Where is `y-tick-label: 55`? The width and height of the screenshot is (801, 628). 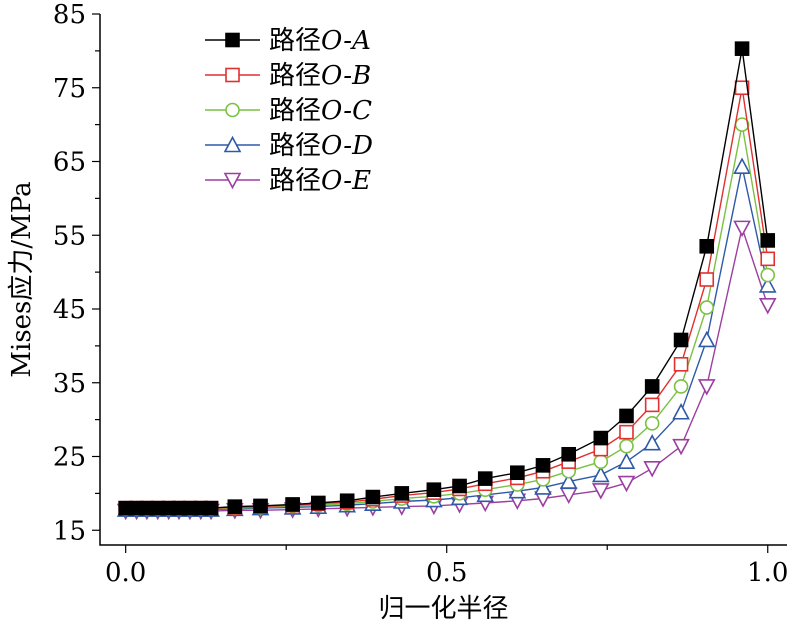 y-tick-label: 55 is located at coordinates (69, 236).